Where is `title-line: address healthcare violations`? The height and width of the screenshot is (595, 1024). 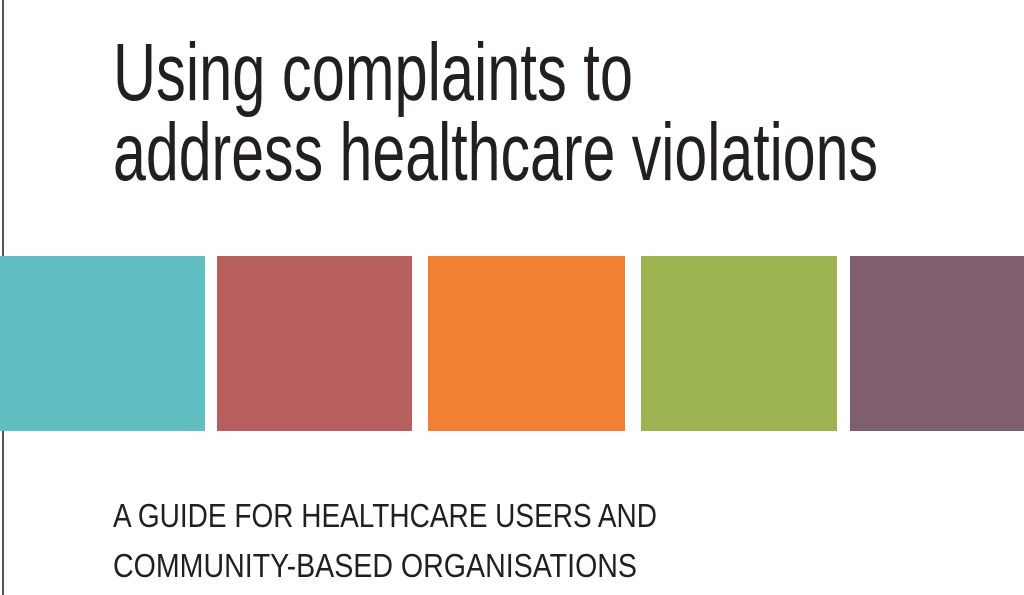 title-line: address healthcare violations is located at coordinates (495, 152).